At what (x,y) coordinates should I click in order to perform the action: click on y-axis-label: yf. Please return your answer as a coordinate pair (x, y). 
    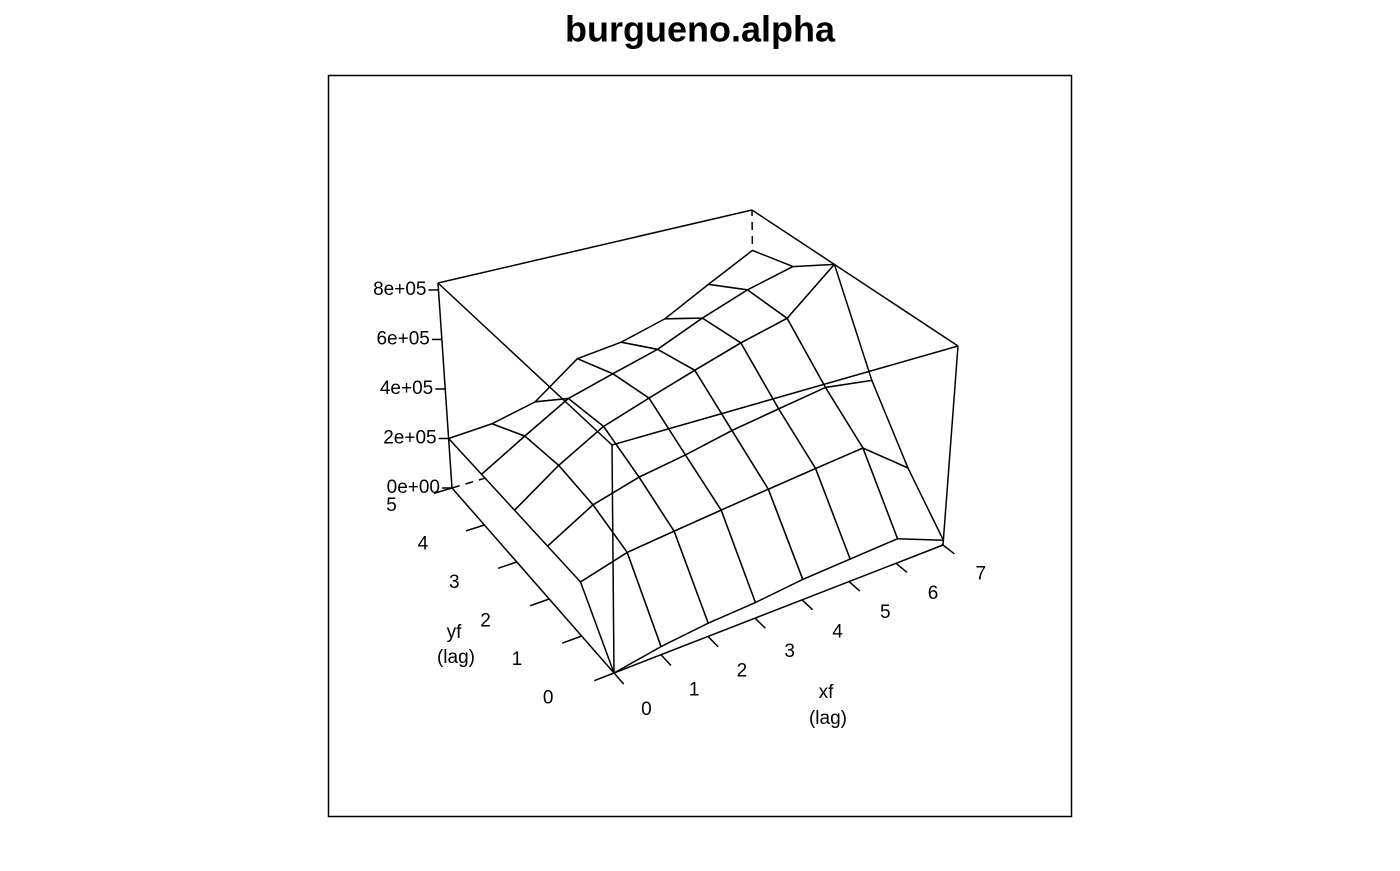
    Looking at the image, I should click on (455, 632).